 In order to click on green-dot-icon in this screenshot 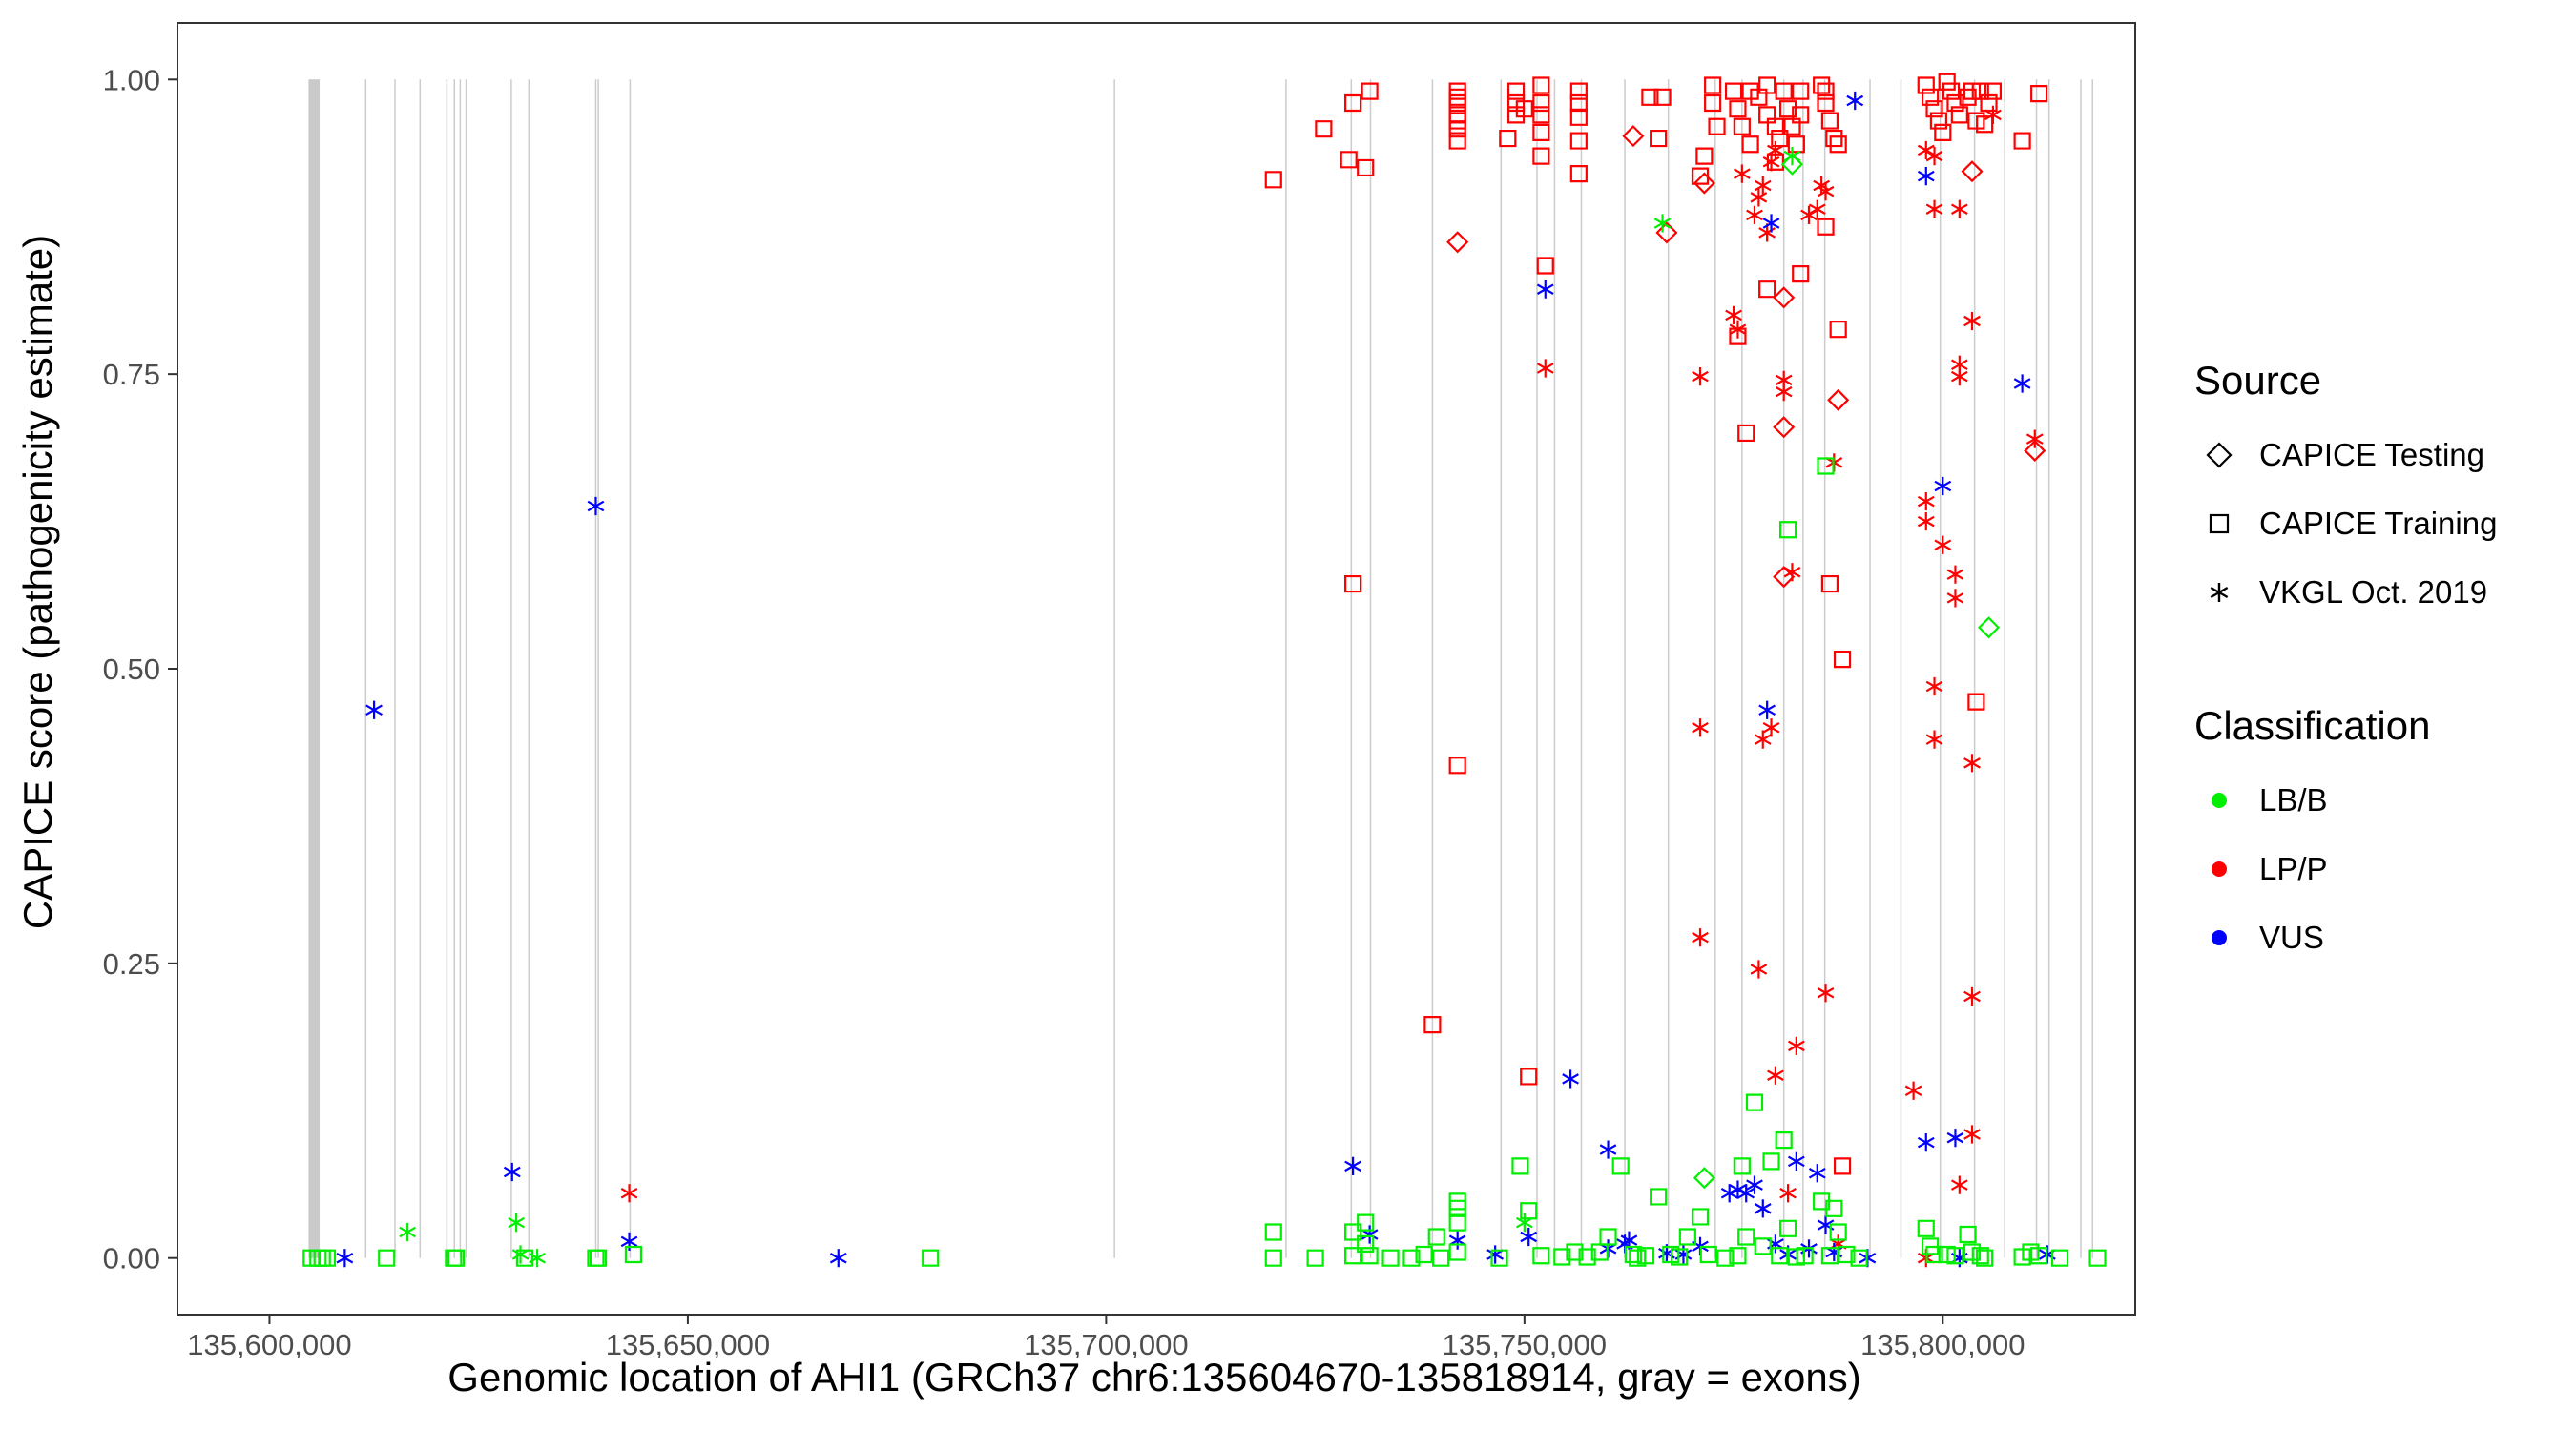, I will do `click(2219, 800)`.